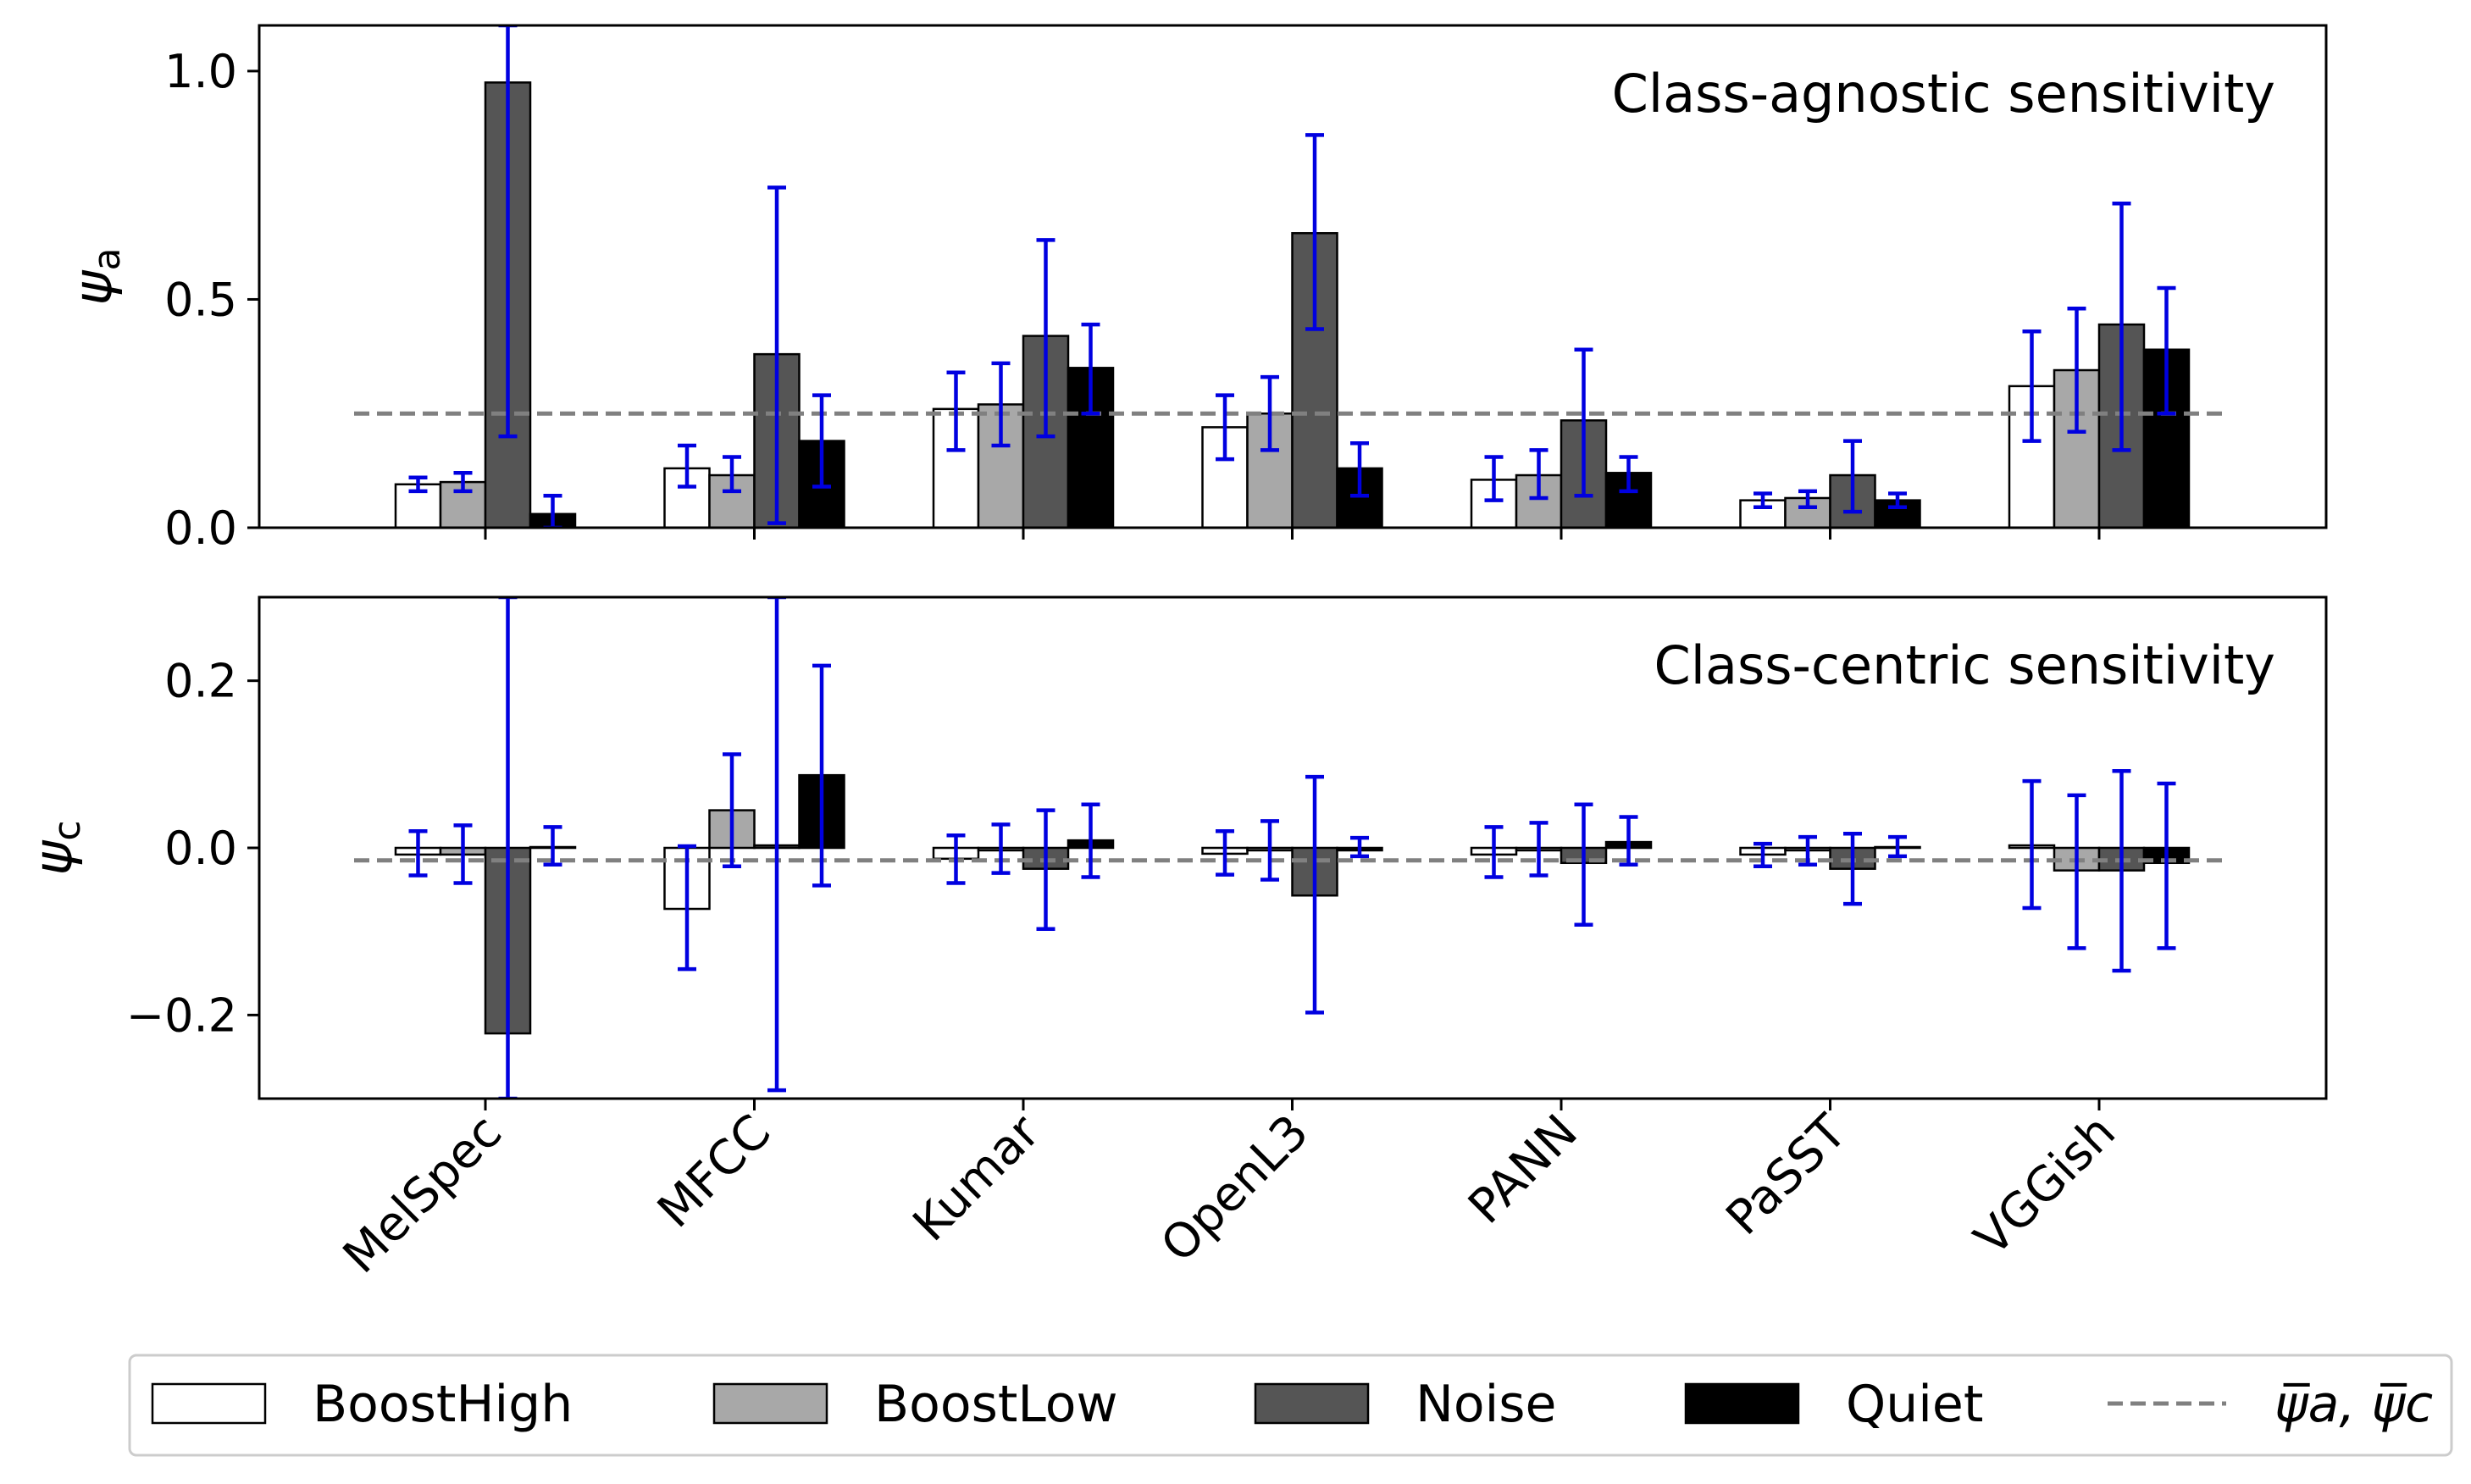 The width and height of the screenshot is (2471, 1484). I want to click on legend-label-boostlow: BoostLow, so click(996, 1404).